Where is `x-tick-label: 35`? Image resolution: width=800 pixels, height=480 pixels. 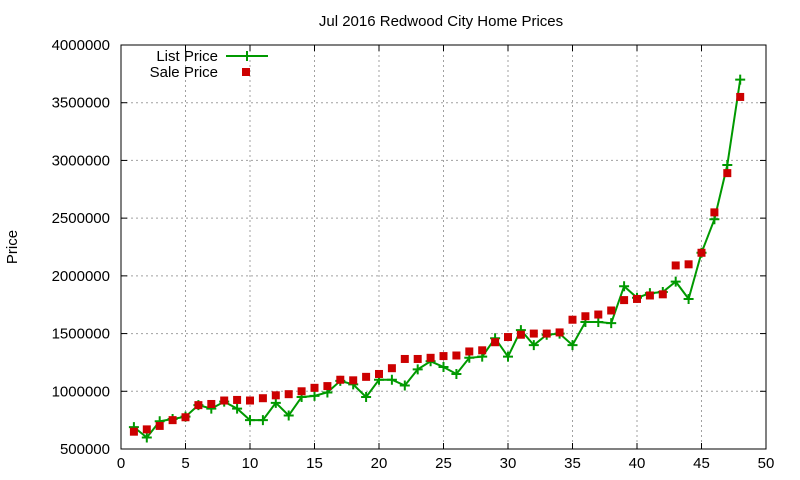 x-tick-label: 35 is located at coordinates (572, 463).